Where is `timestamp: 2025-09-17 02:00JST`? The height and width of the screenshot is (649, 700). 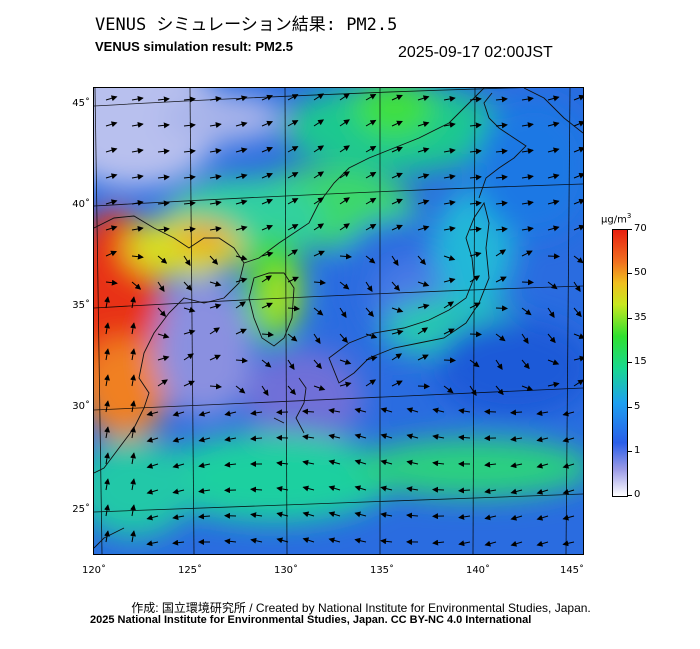
timestamp: 2025-09-17 02:00JST is located at coordinates (475, 52).